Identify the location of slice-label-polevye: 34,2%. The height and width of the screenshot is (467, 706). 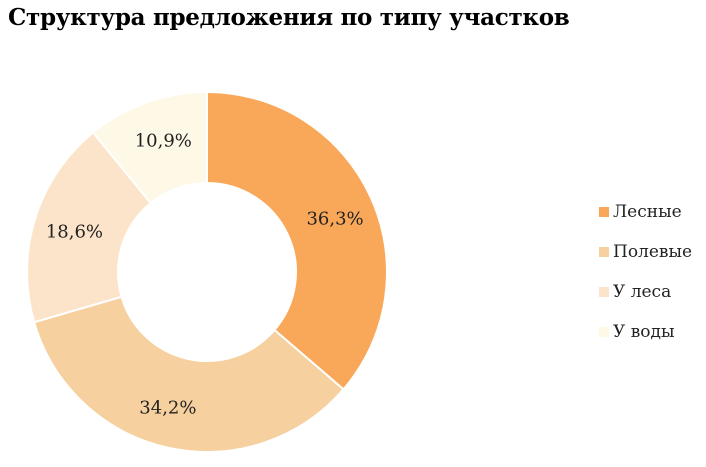
(167, 407).